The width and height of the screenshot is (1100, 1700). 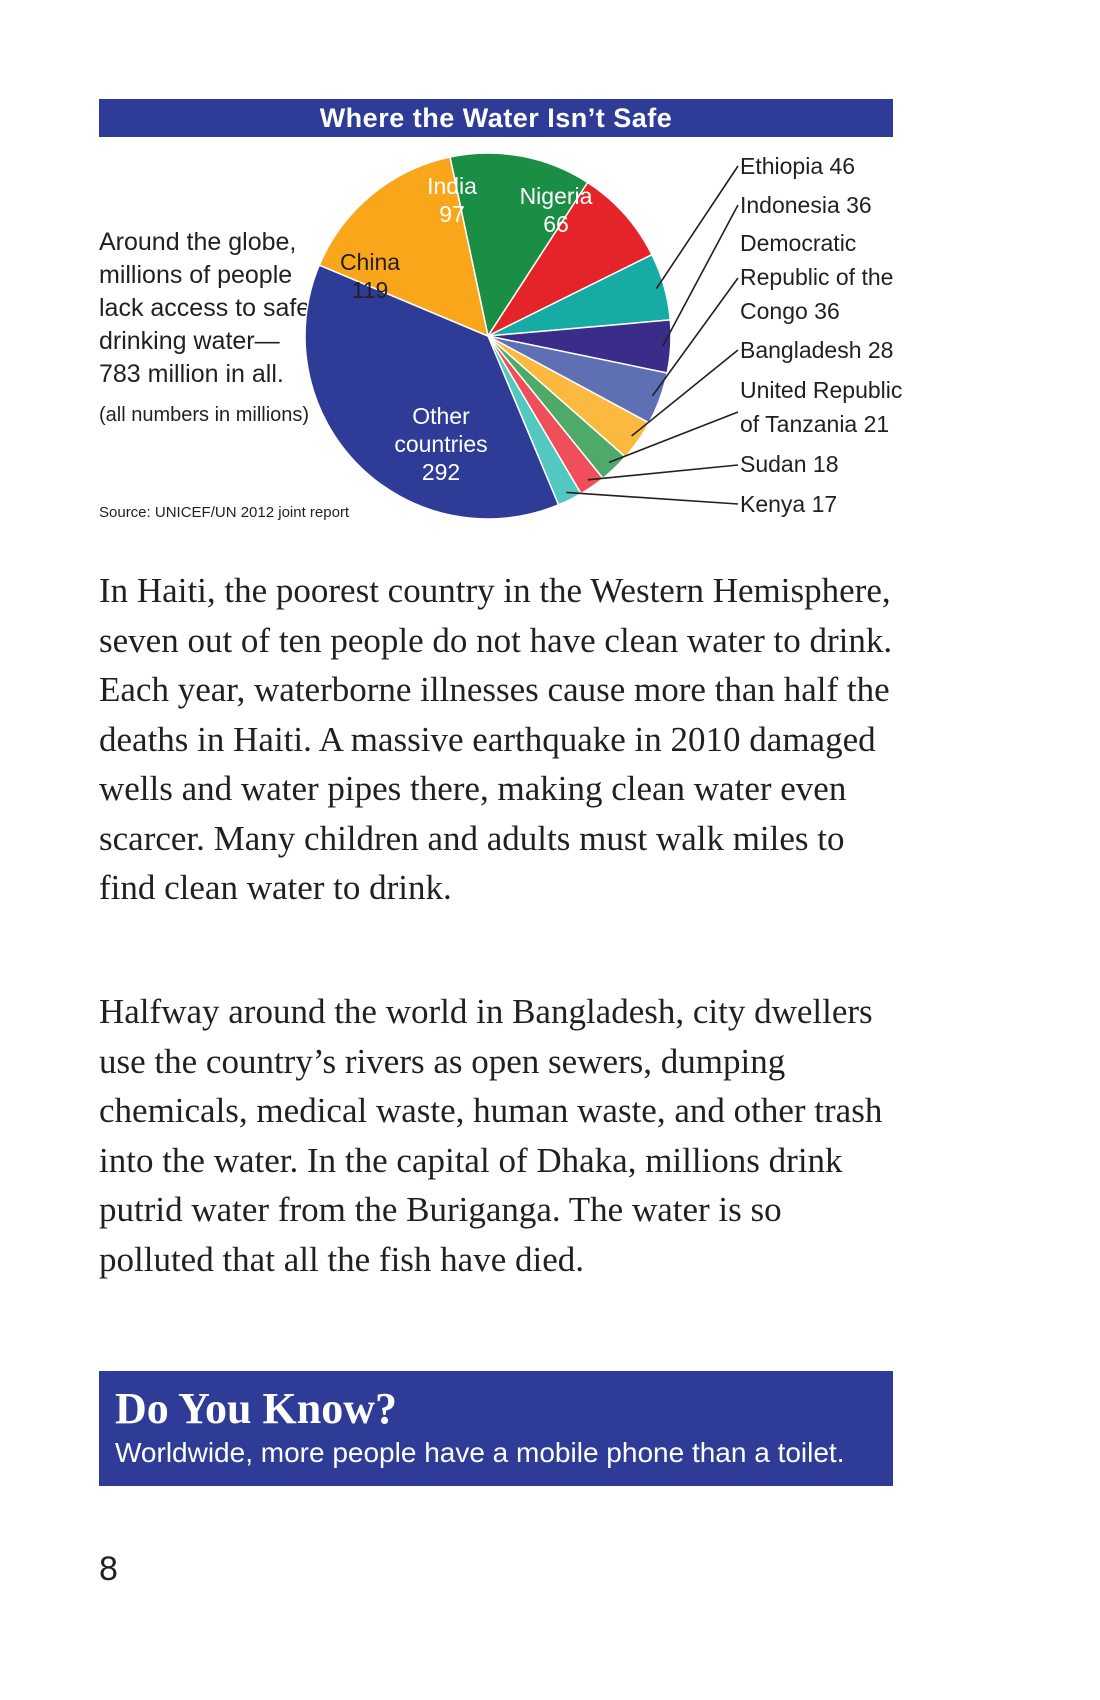 What do you see at coordinates (816, 350) in the screenshot?
I see `slice-label-outside: Bangladesh 28` at bounding box center [816, 350].